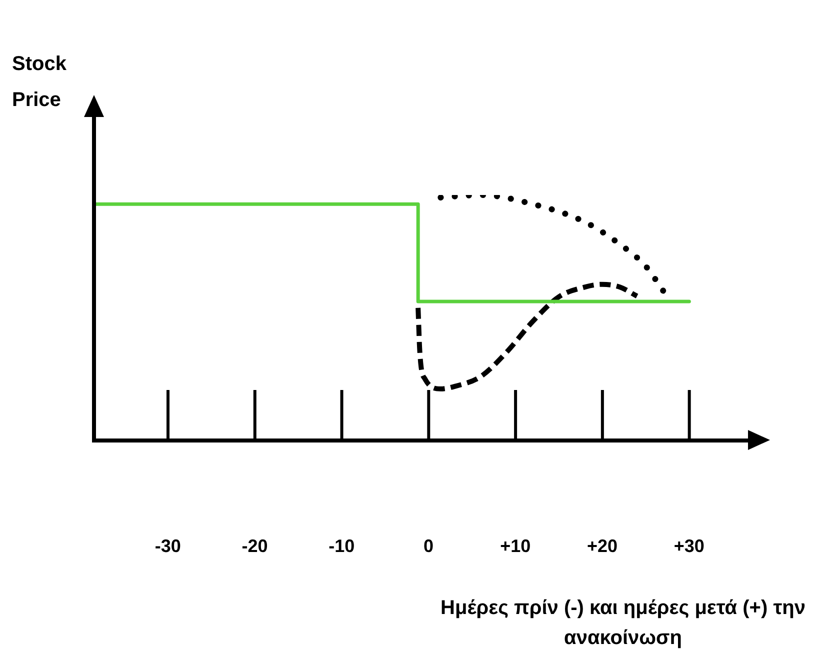 This screenshot has width=828, height=653. What do you see at coordinates (429, 546) in the screenshot?
I see `x-tick-label: 0` at bounding box center [429, 546].